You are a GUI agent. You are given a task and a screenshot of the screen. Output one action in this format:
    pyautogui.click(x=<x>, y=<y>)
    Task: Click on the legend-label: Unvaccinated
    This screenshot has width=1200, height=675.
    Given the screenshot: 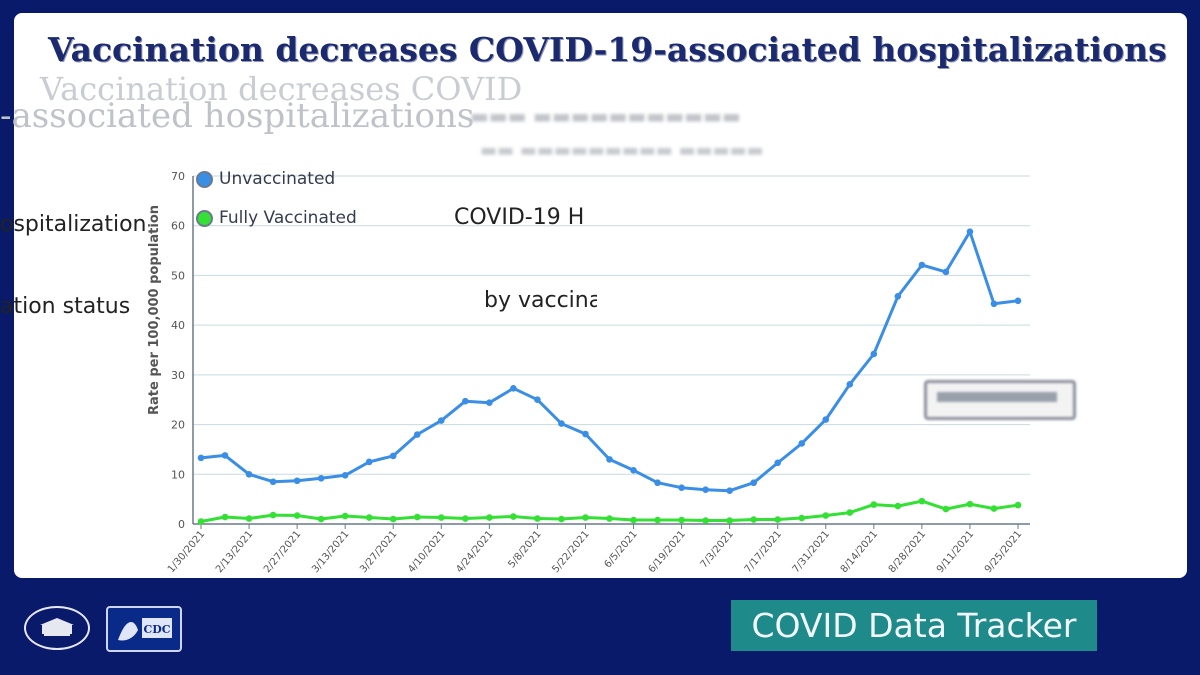 What is the action you would take?
    pyautogui.click(x=277, y=179)
    